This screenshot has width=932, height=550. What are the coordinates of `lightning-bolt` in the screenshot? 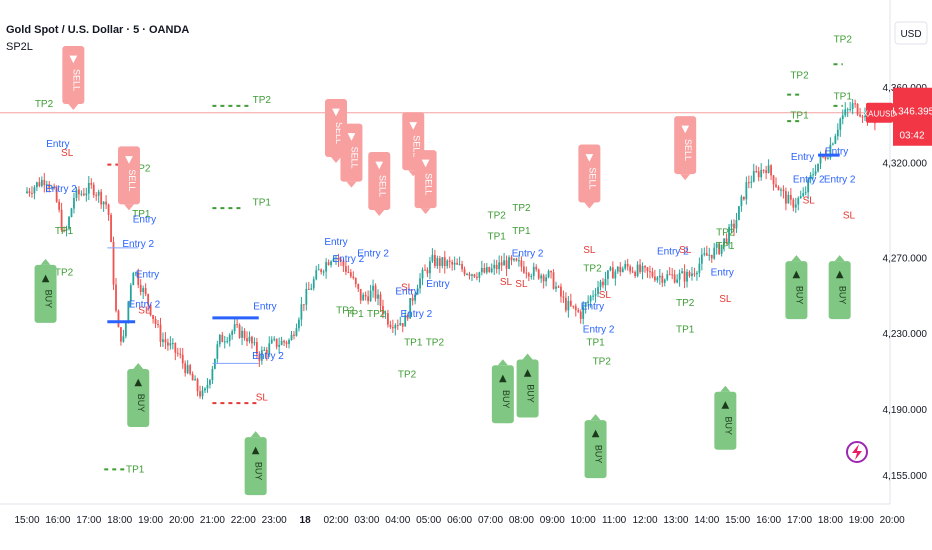 It's located at (857, 452).